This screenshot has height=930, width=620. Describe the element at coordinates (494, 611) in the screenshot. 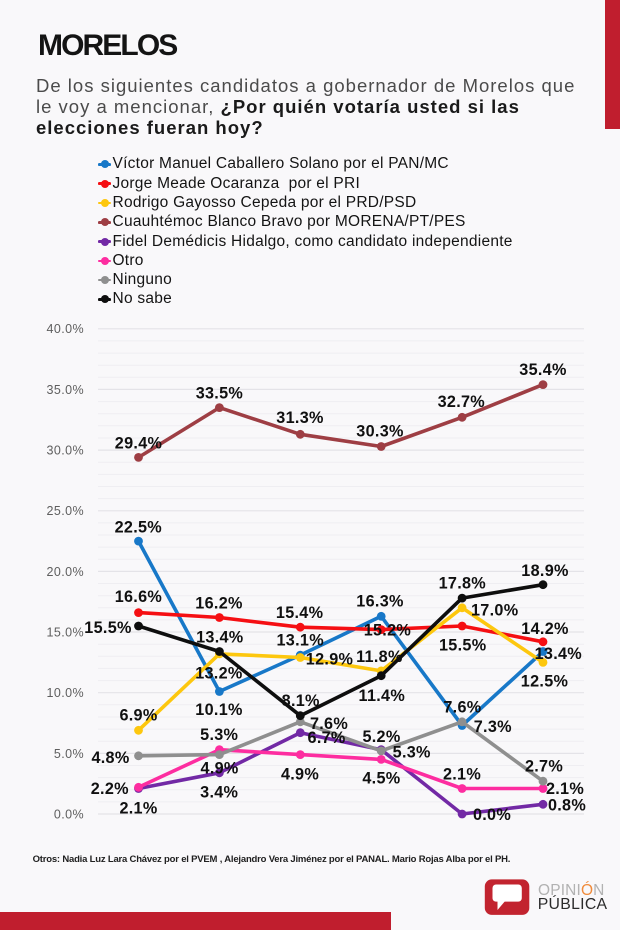

I see `svg-text: 17.0%` at that location.